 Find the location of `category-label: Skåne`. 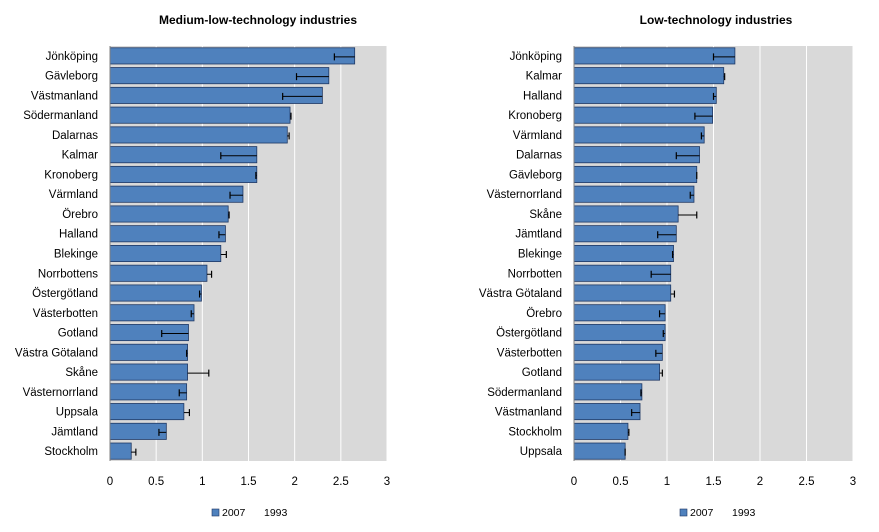

category-label: Skåne is located at coordinates (81, 373).